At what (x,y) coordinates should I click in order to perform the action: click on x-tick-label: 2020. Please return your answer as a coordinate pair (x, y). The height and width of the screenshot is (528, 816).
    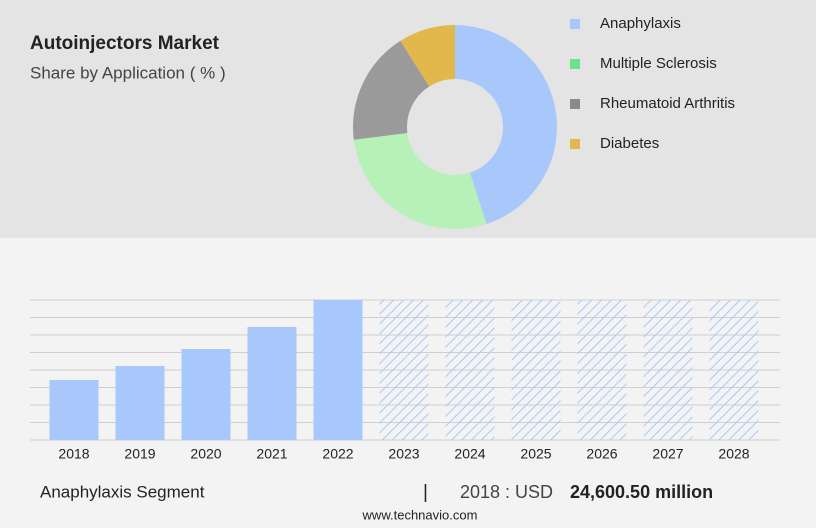
    Looking at the image, I should click on (205, 454).